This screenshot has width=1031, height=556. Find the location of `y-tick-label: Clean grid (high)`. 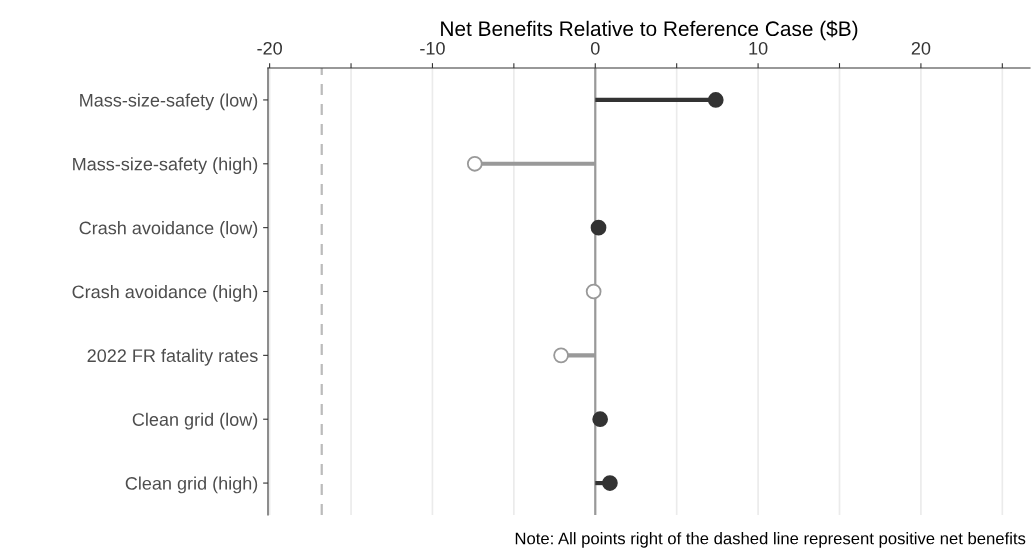

y-tick-label: Clean grid (high) is located at coordinates (191, 485).